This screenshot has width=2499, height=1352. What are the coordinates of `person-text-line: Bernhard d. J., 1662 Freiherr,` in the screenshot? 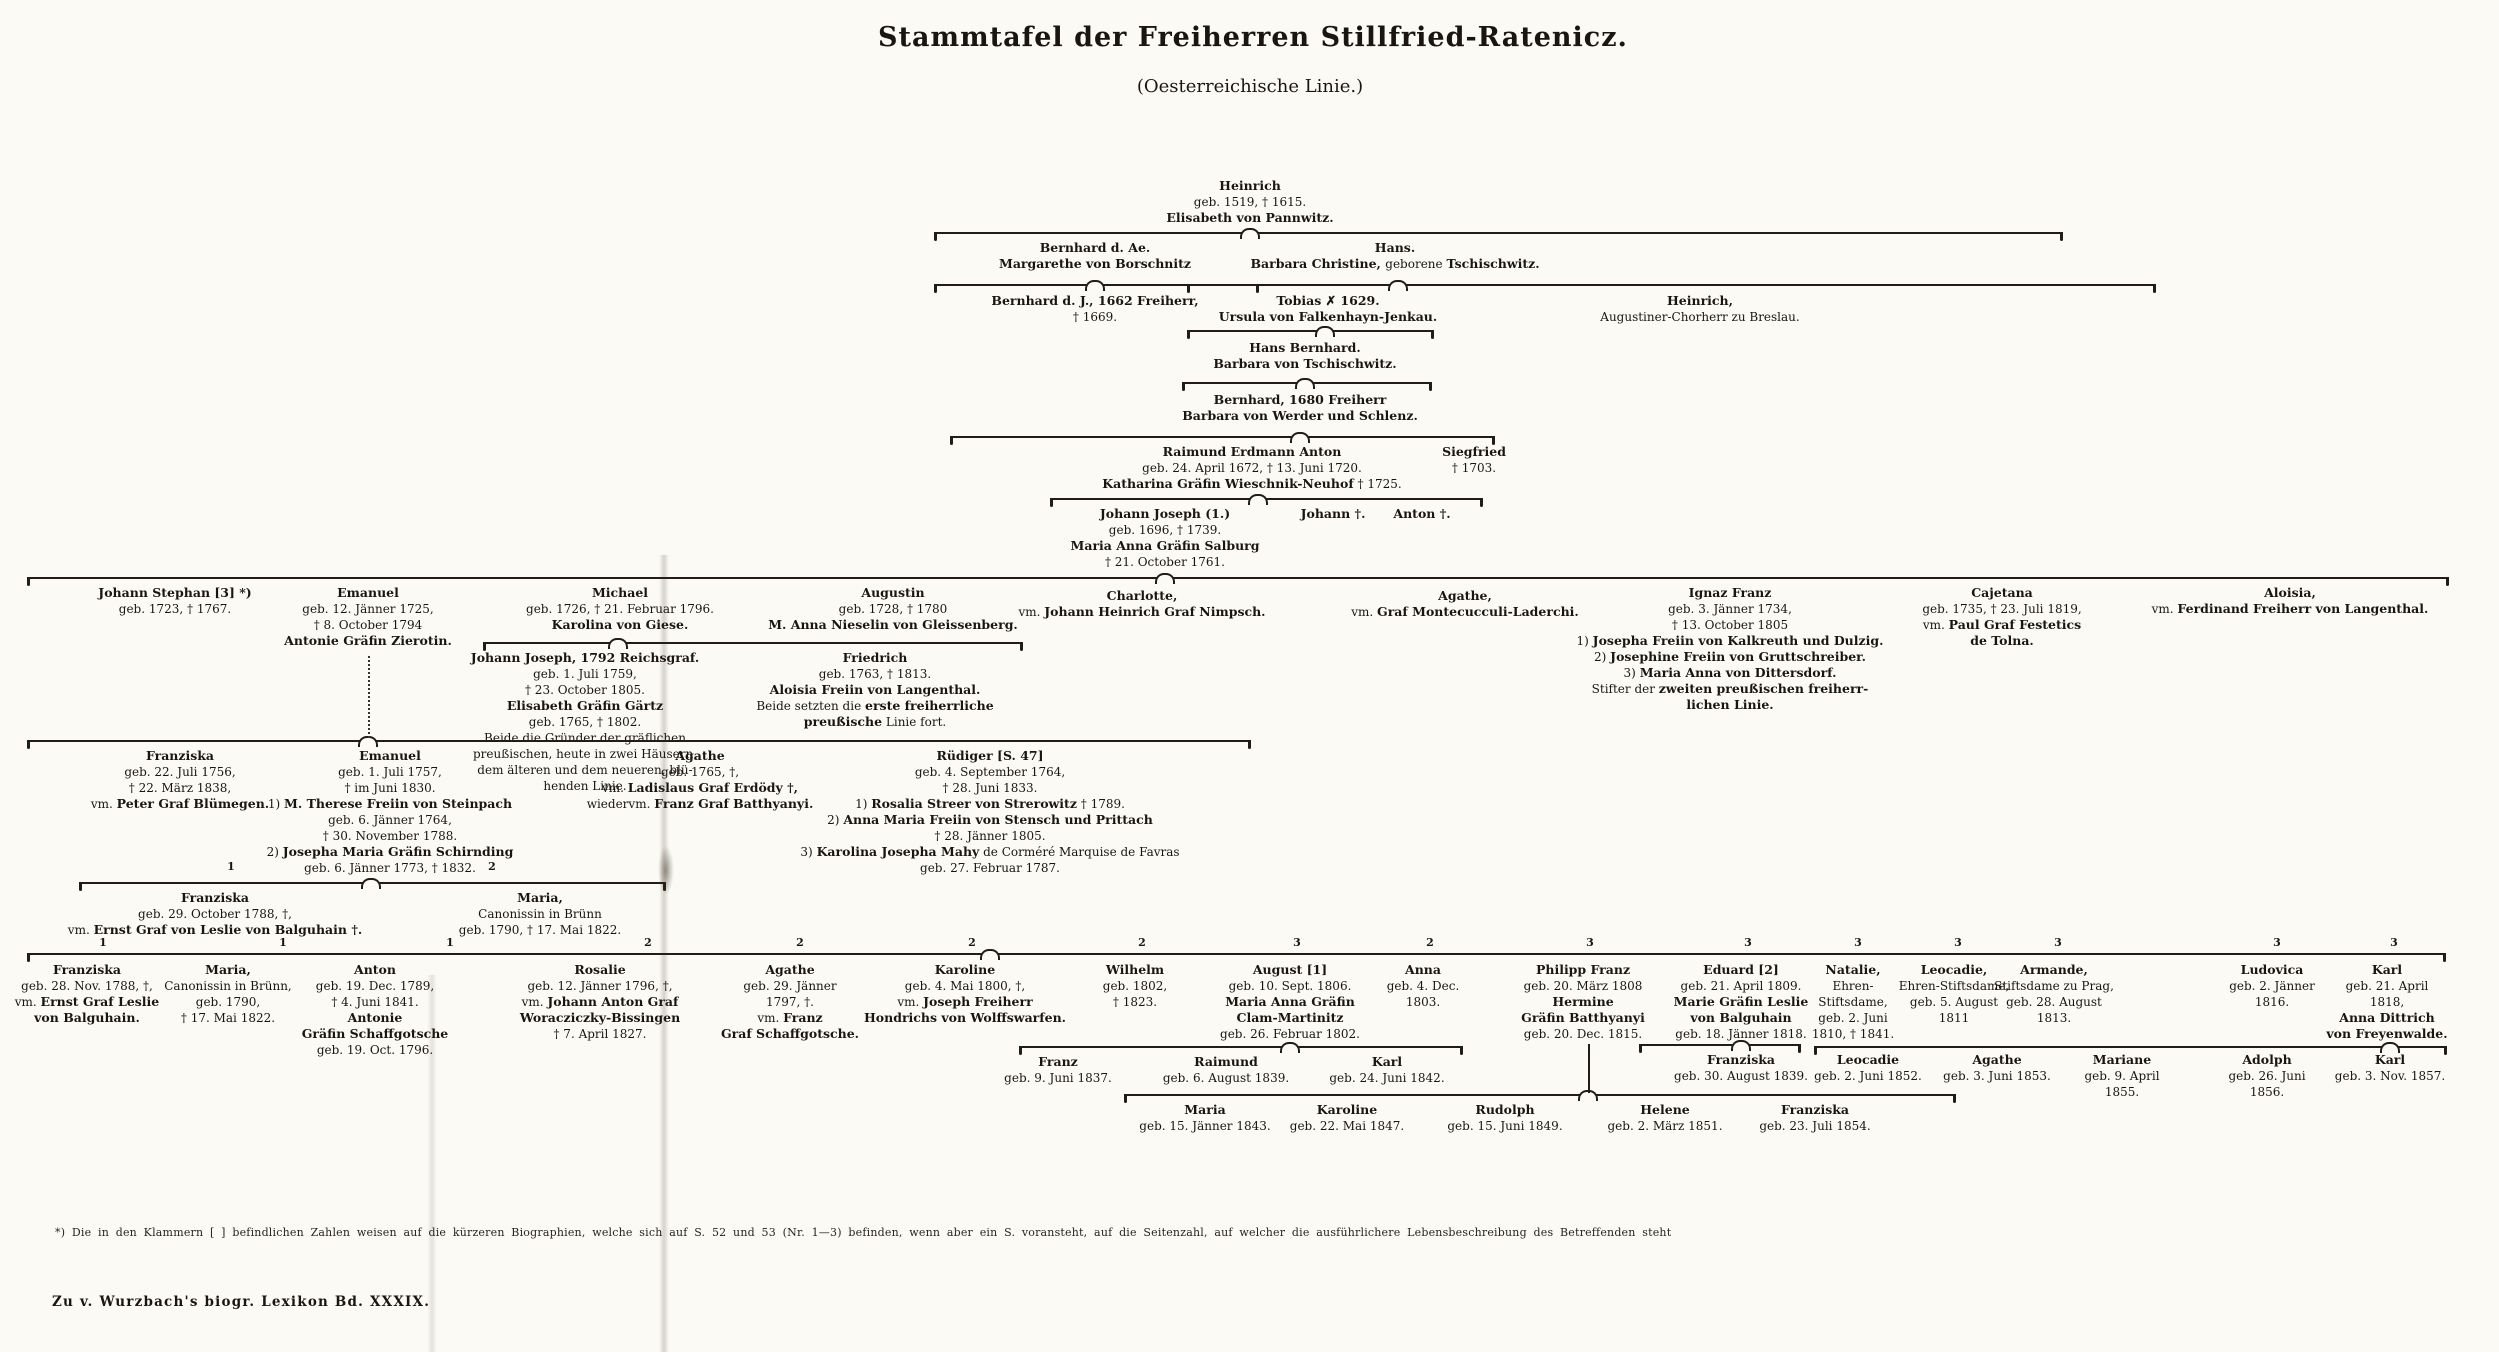 It's located at (1095, 300).